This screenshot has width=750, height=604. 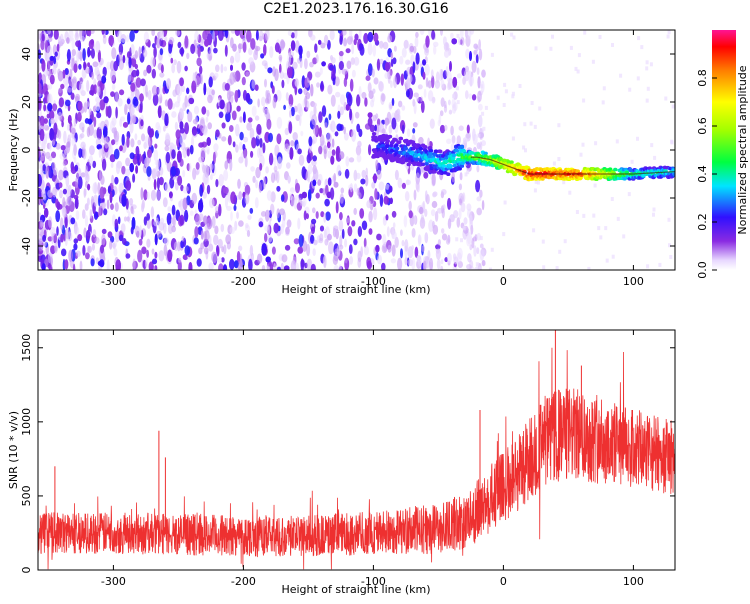 I want to click on x-tick-label: -200, so click(x=243, y=281).